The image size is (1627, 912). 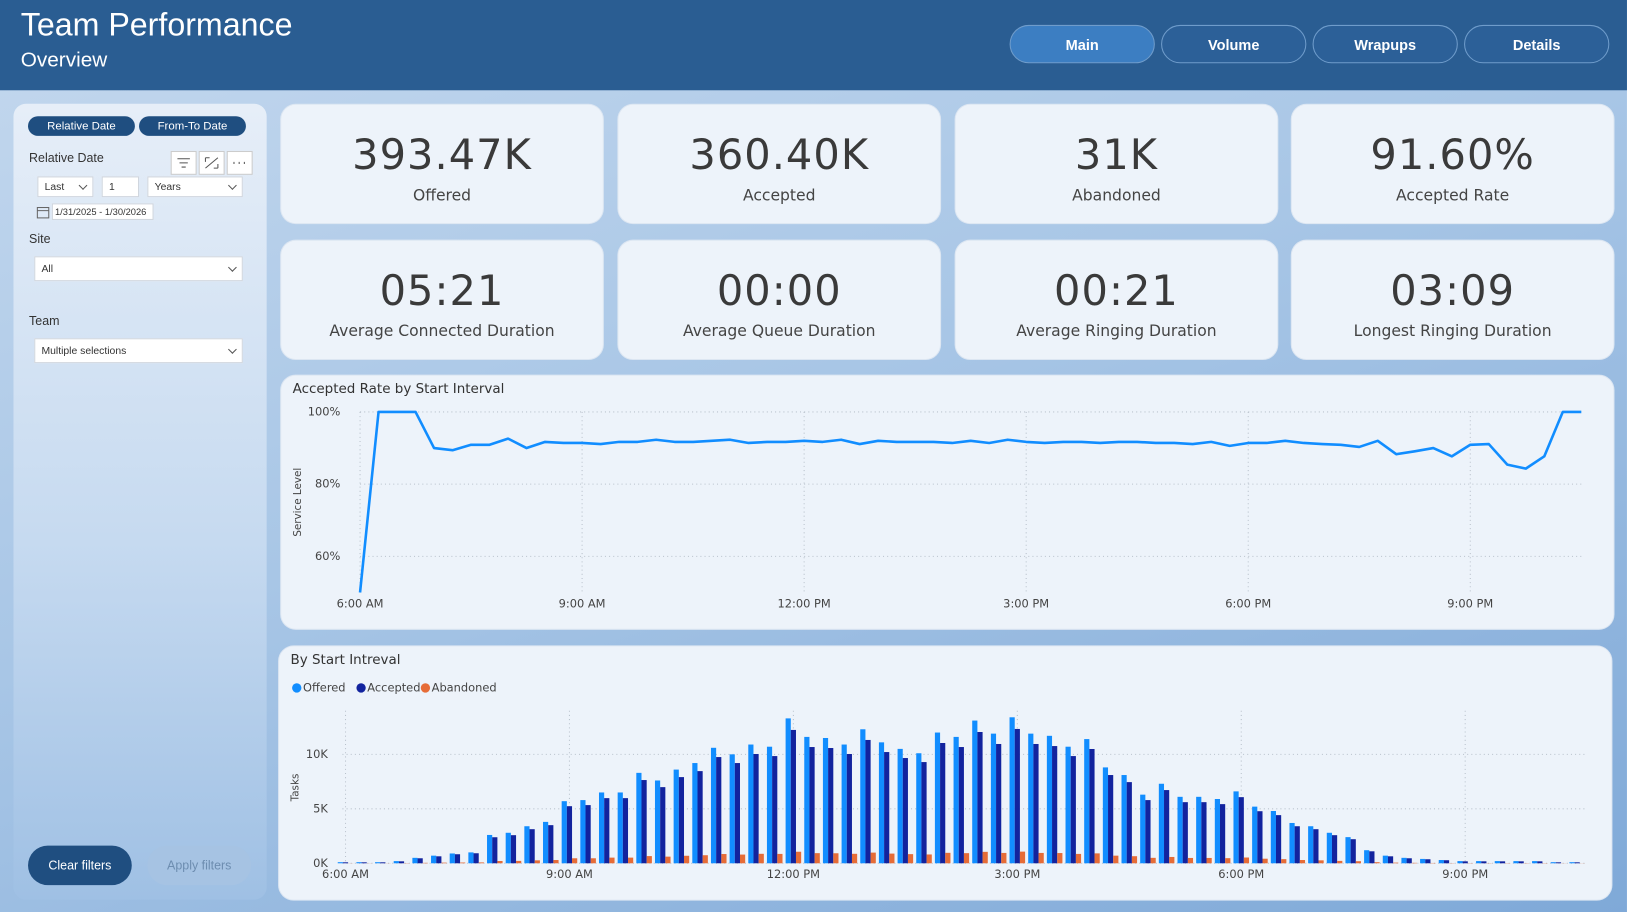 I want to click on site-dropdown: All, so click(x=138, y=269).